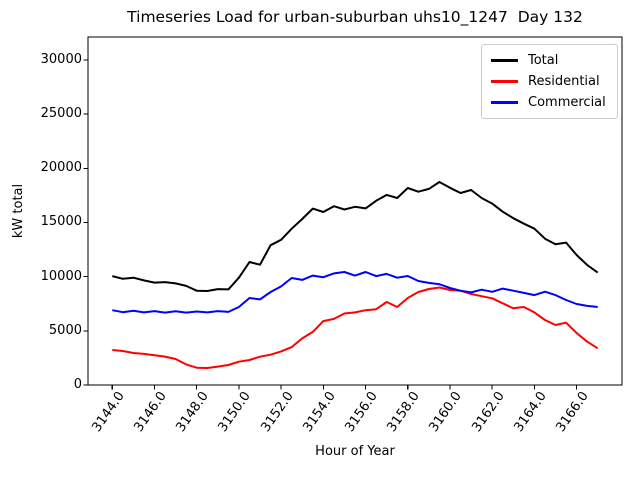 This screenshot has width=640, height=480. What do you see at coordinates (61, 168) in the screenshot?
I see `y-tick-label: 20000` at bounding box center [61, 168].